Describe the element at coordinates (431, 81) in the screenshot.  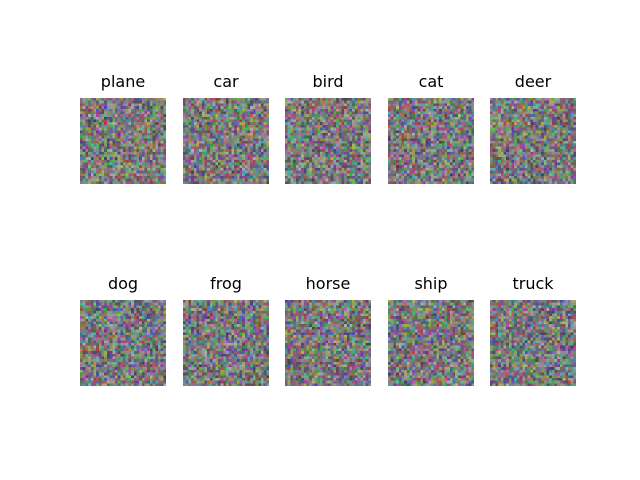
I see `panel-title: cat` at that location.